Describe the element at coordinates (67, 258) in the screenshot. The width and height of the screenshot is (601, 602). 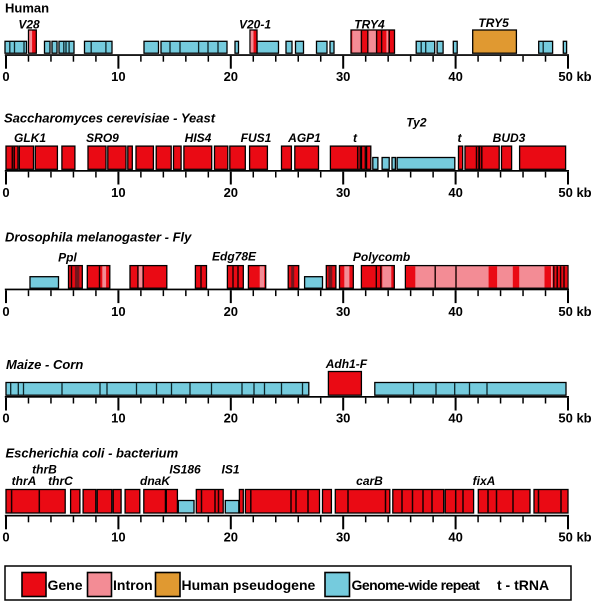
I see `svg-text: Ppl` at that location.